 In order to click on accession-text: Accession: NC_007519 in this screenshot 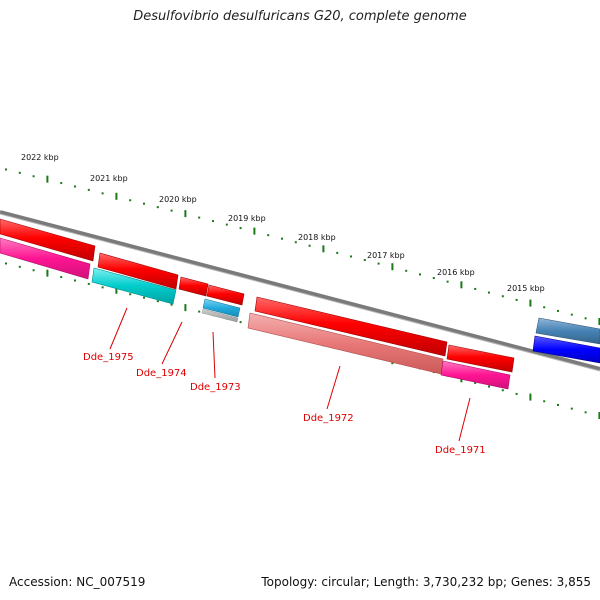, I will do `click(77, 582)`.